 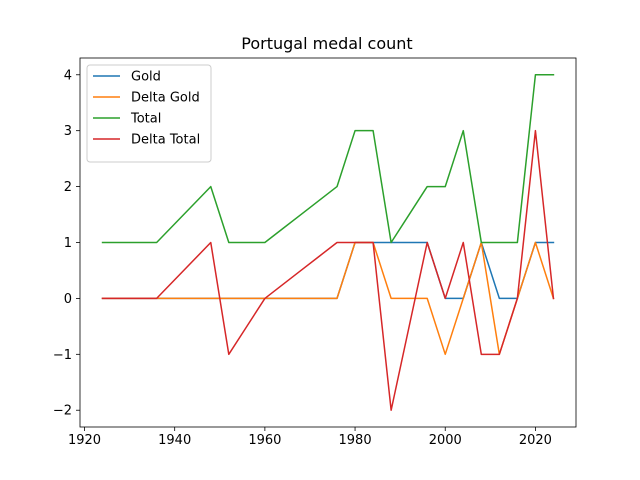 What do you see at coordinates (146, 77) in the screenshot?
I see `legend-label-gold: Gold` at bounding box center [146, 77].